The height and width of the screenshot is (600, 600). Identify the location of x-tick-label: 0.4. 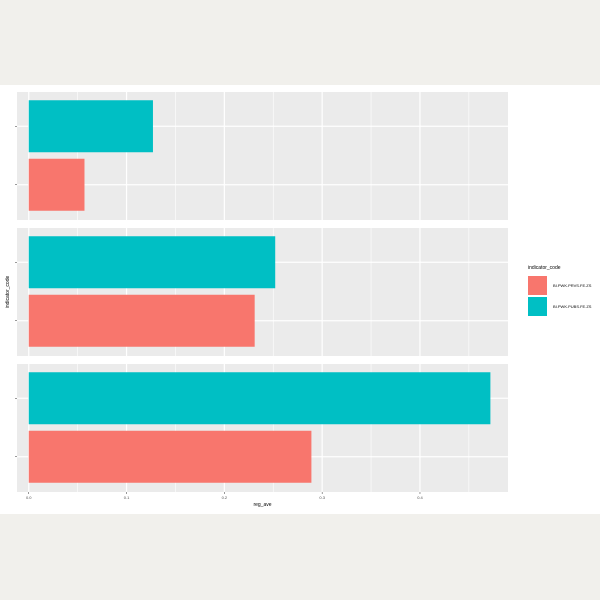
(420, 497).